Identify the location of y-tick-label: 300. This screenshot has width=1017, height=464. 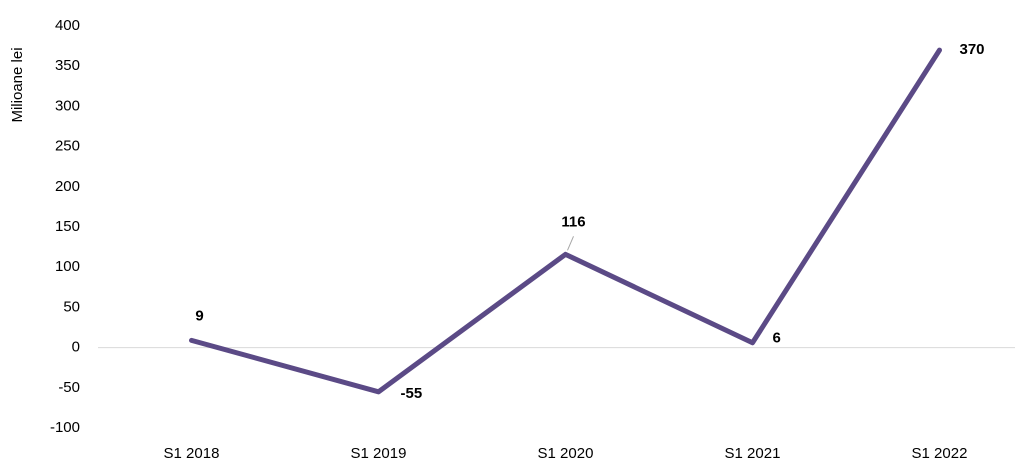
(67, 105).